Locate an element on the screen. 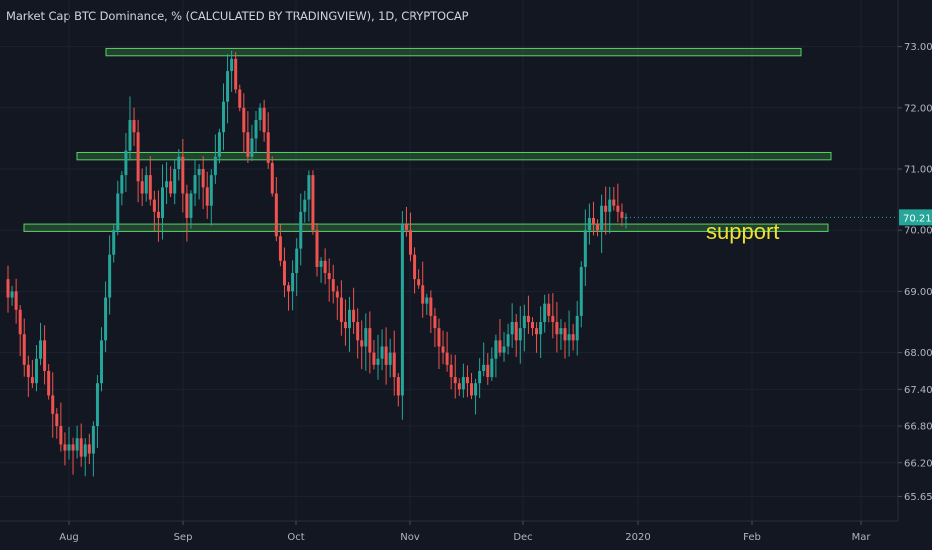 The height and width of the screenshot is (550, 932). y-tick-label: 73.00 is located at coordinates (918, 47).